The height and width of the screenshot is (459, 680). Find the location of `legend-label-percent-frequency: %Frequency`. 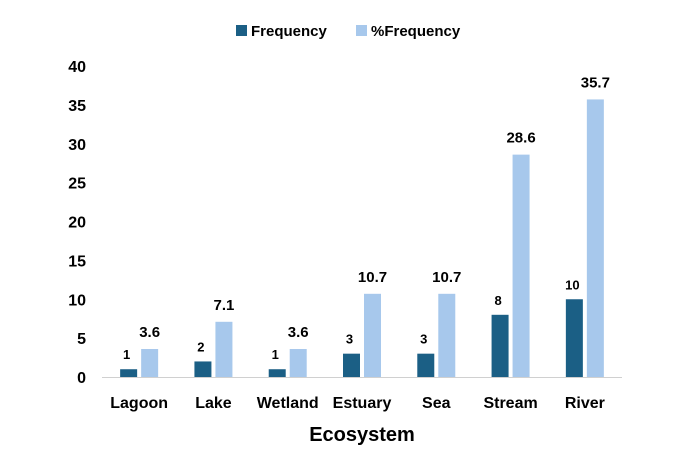

legend-label-percent-frequency: %Frequency is located at coordinates (416, 31).